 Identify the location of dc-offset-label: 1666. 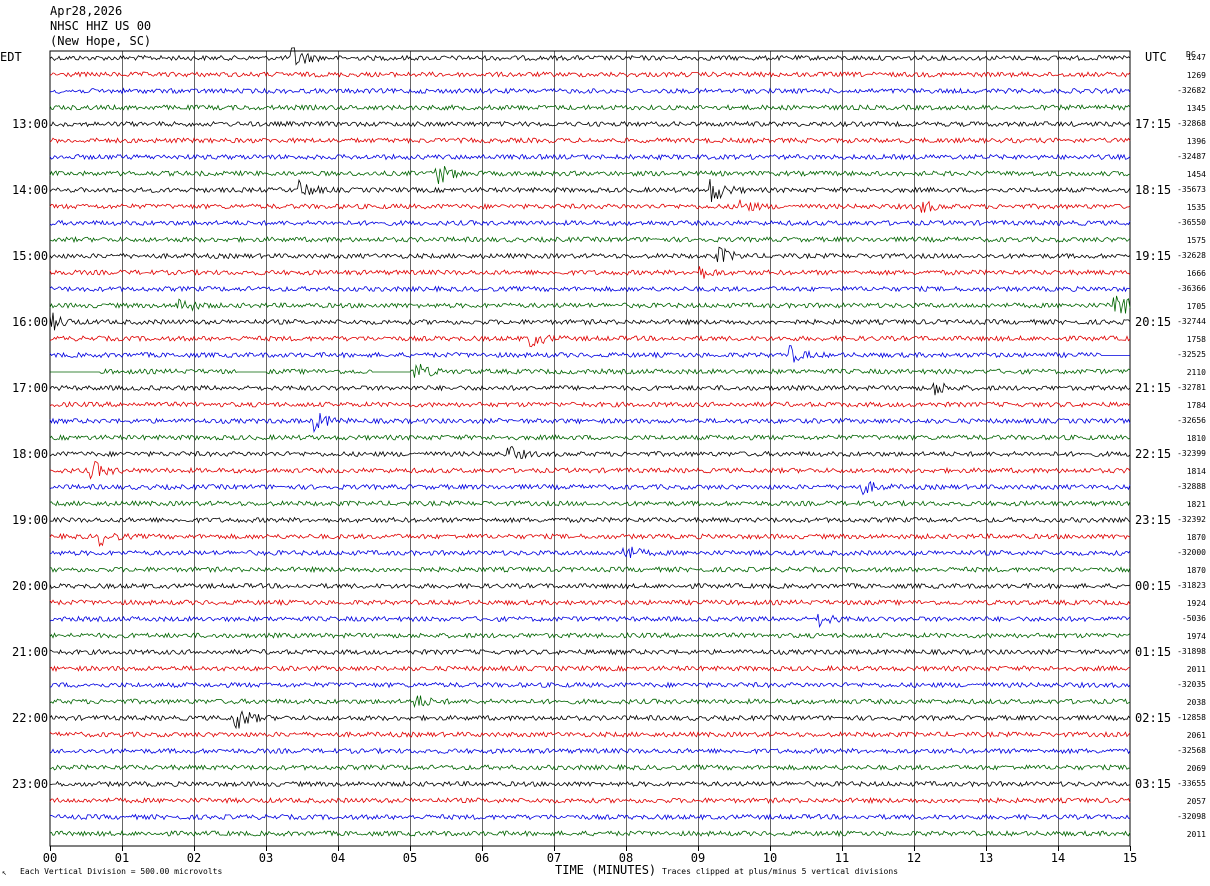
(1196, 273).